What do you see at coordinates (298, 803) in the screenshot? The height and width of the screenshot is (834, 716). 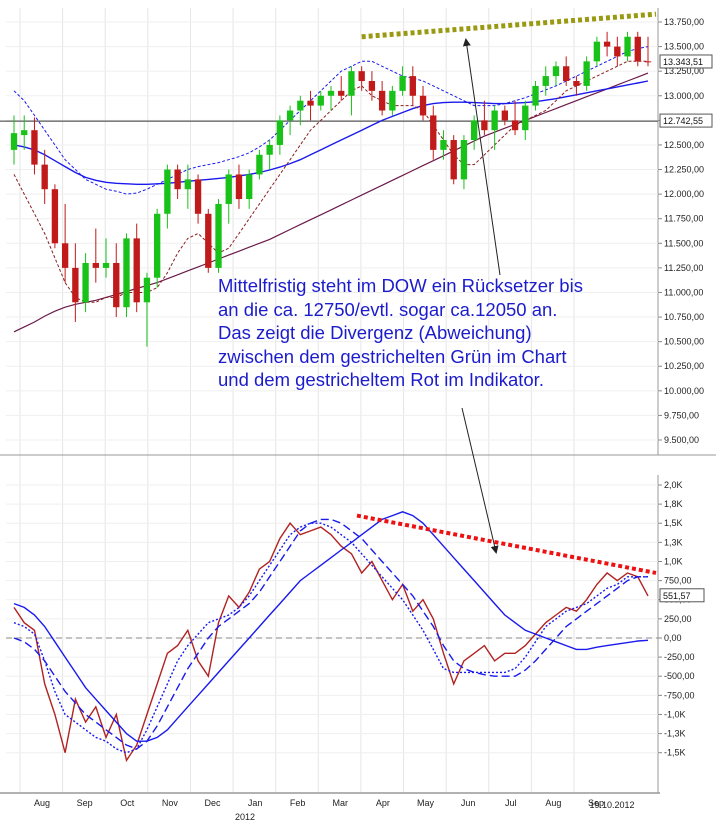 I see `month-label: Feb` at bounding box center [298, 803].